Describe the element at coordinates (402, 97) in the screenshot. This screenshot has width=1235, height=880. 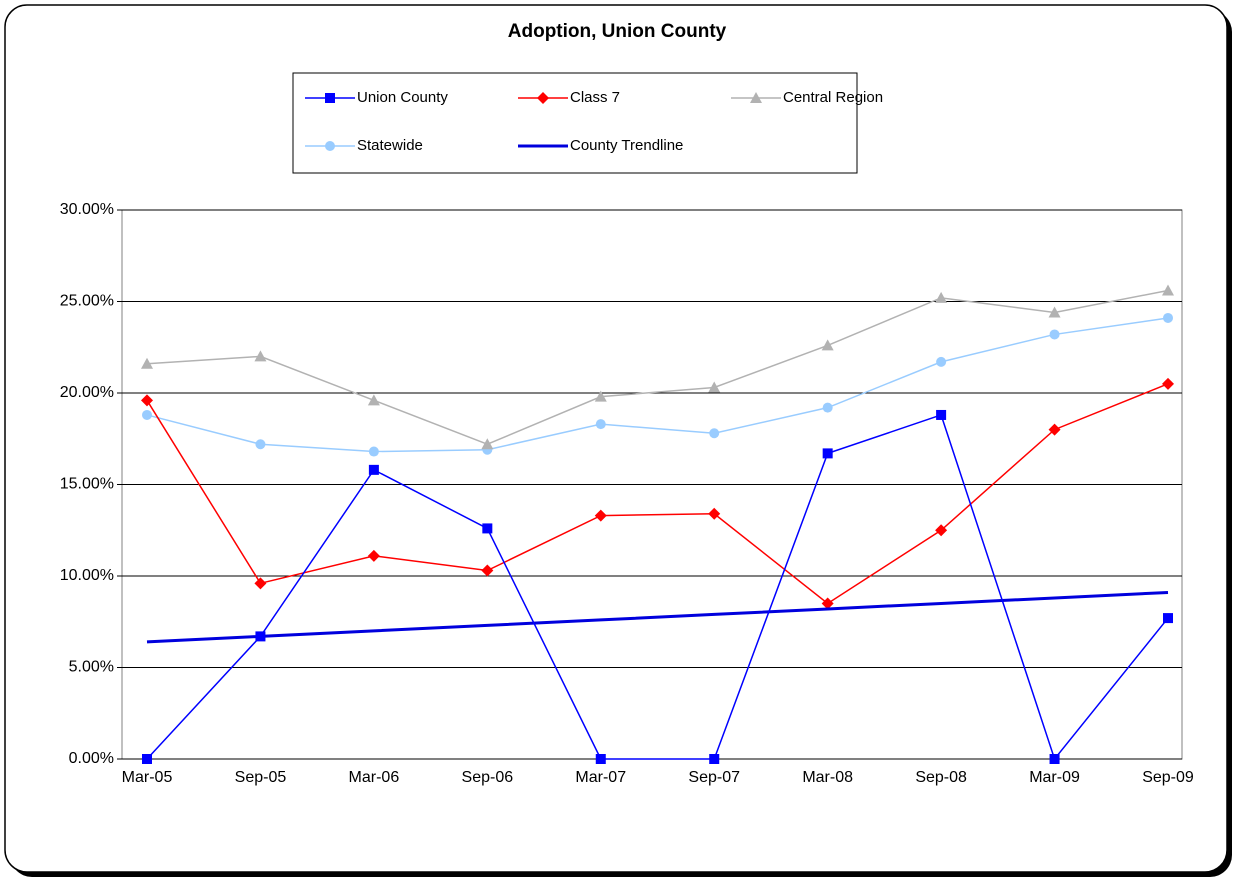
I see `legend-label: Union County` at that location.